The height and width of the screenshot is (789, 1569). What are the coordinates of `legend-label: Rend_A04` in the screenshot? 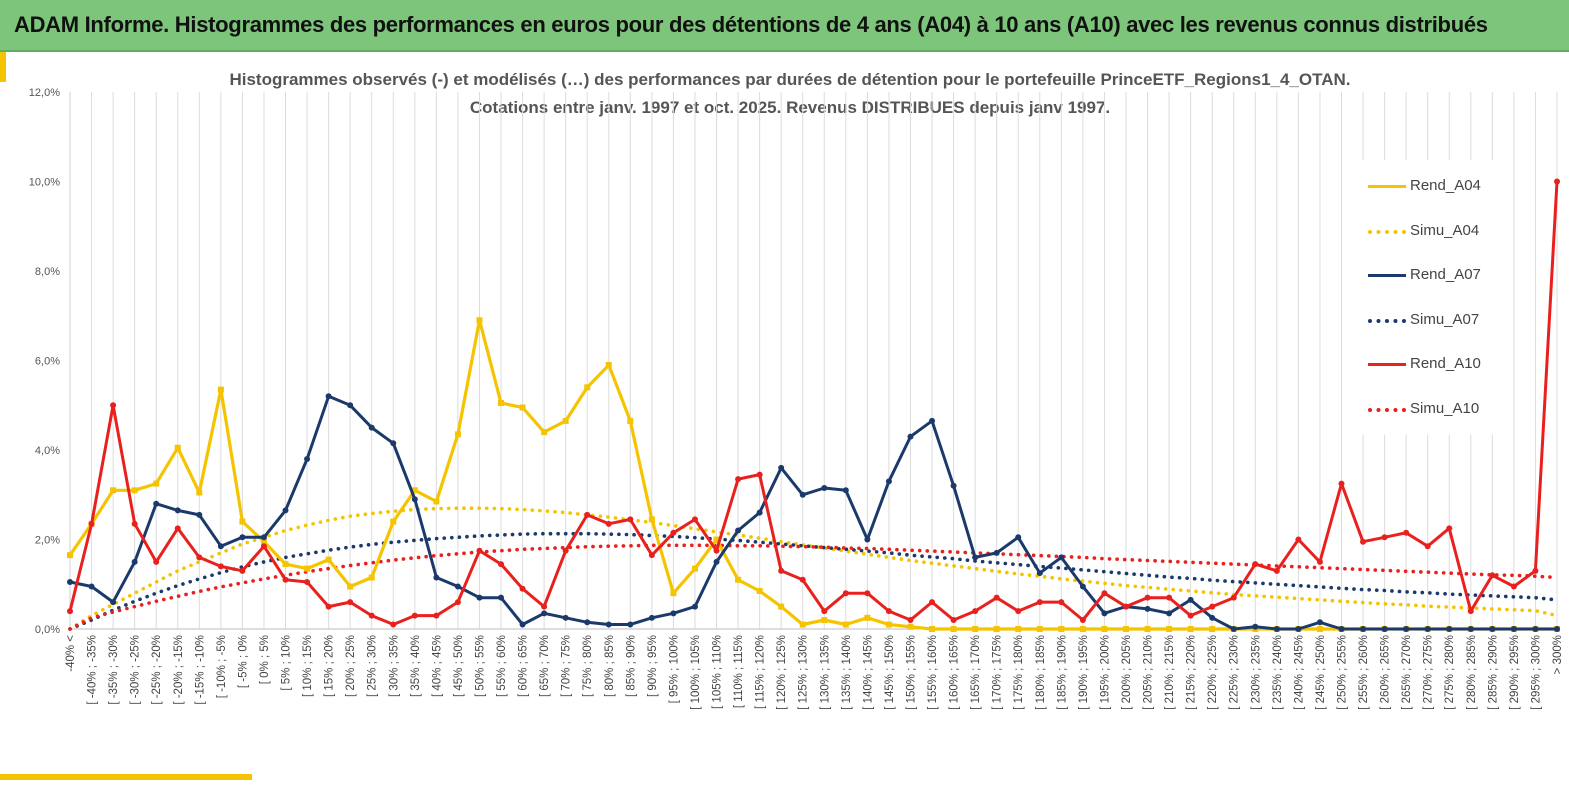 It's located at (1445, 185).